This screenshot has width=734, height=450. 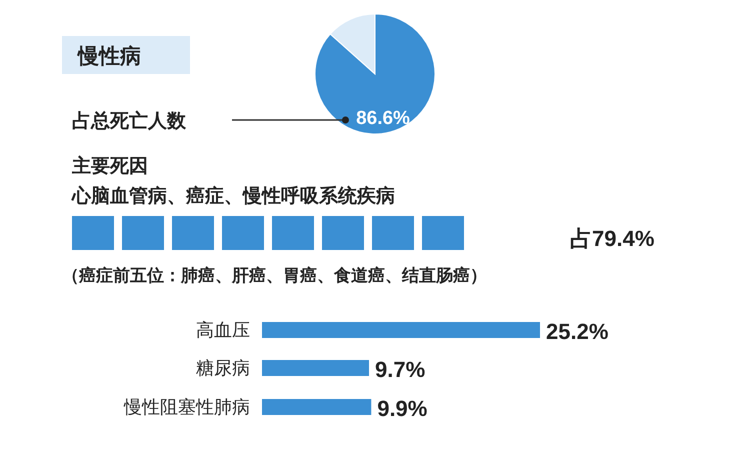 I want to click on y-tick-label: 高血压, so click(x=223, y=330).